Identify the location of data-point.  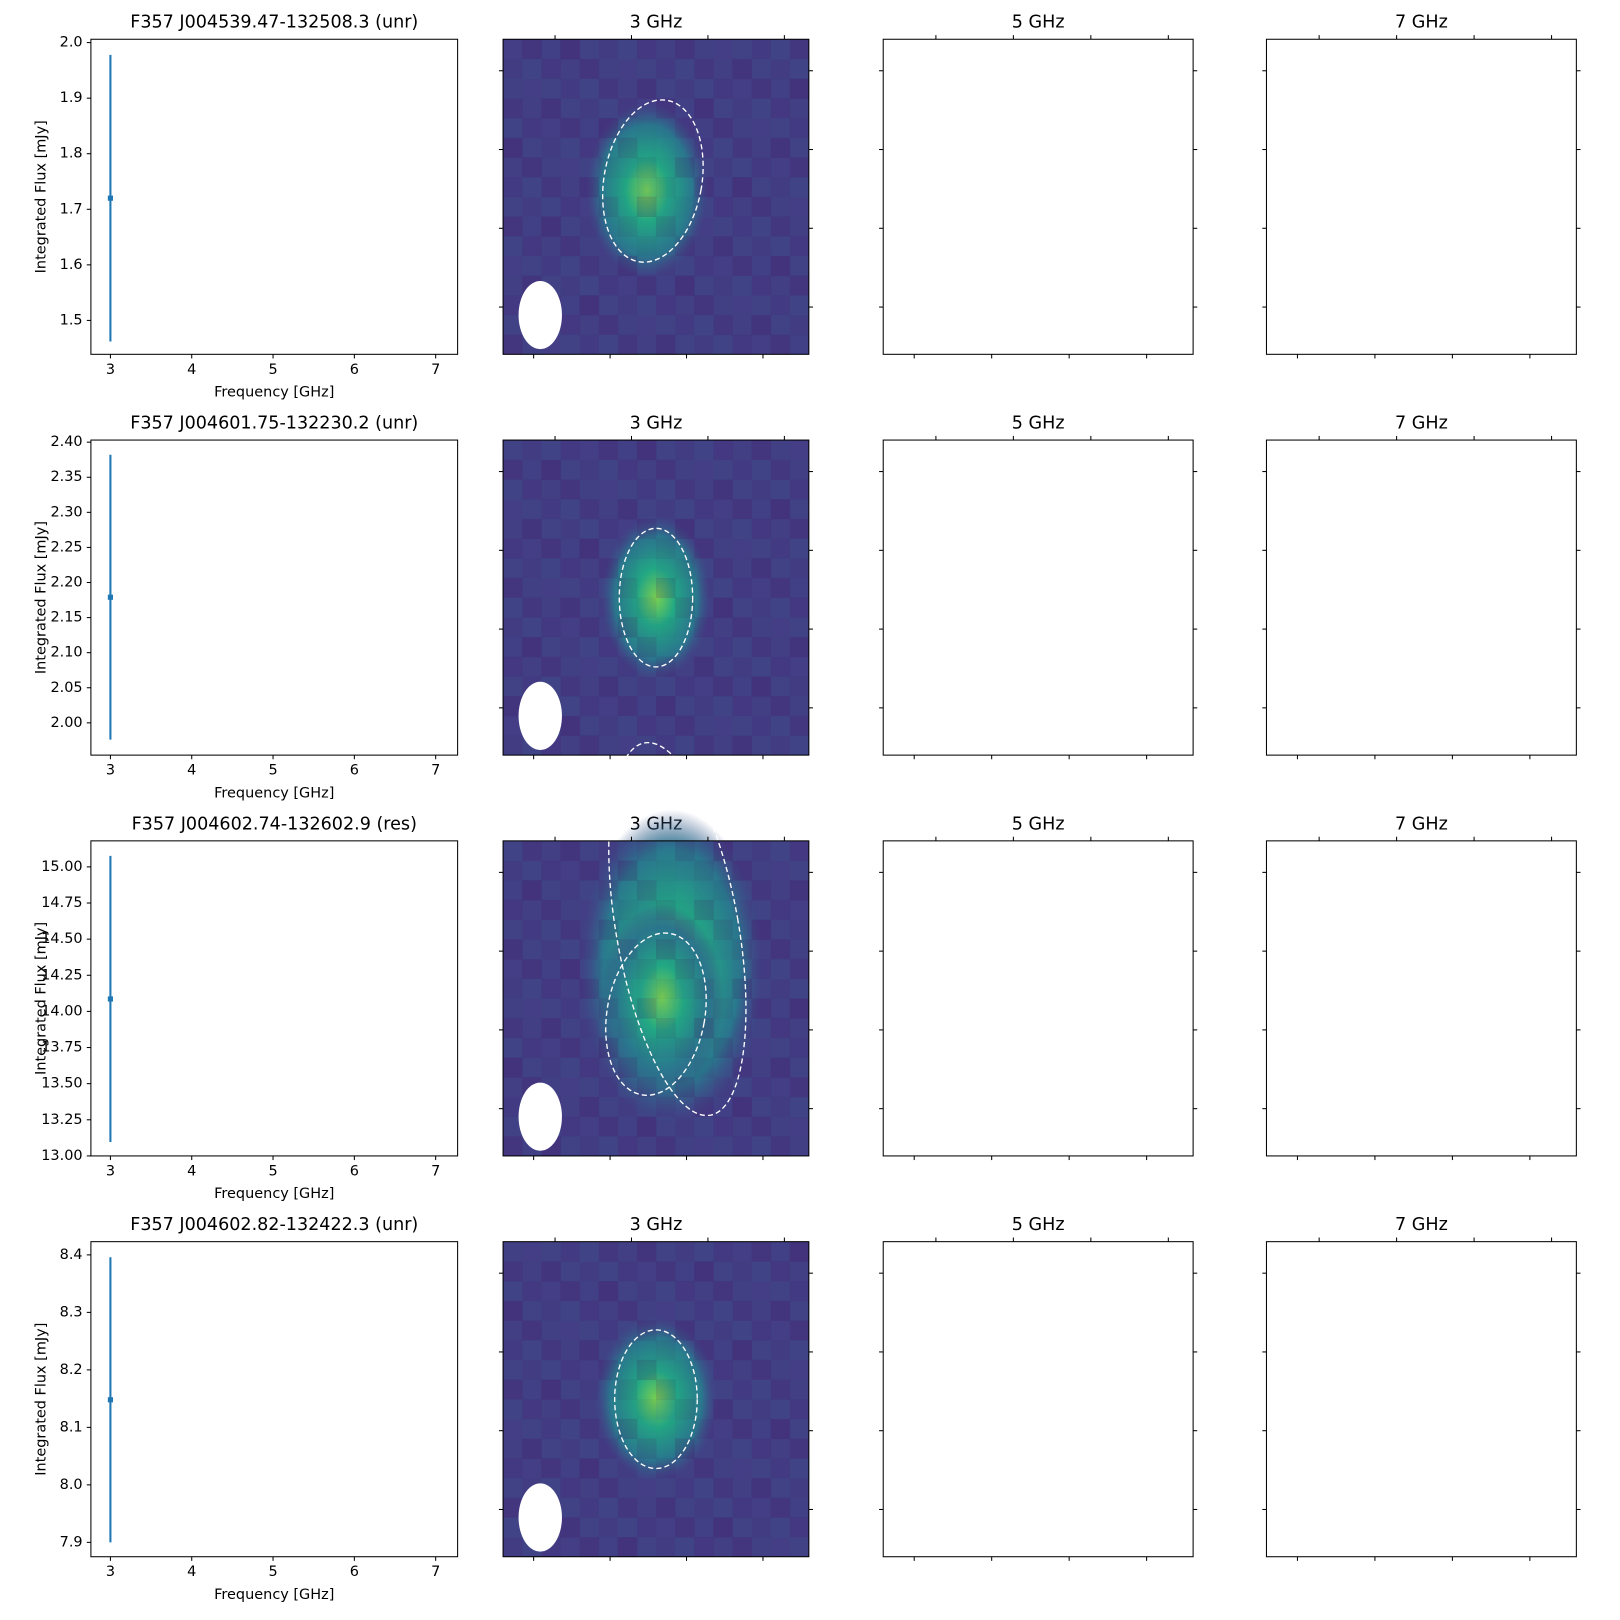
(110, 198).